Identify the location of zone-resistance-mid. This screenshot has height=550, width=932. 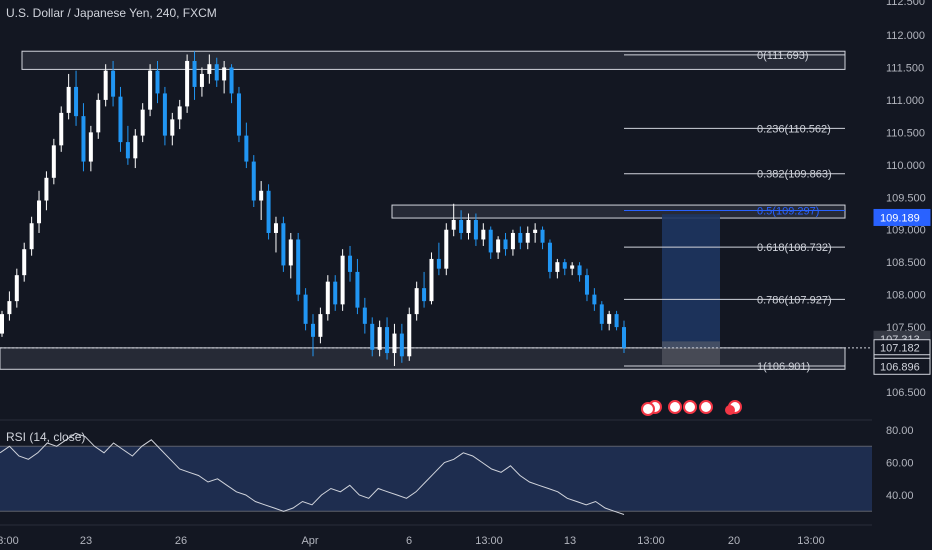
(618, 211).